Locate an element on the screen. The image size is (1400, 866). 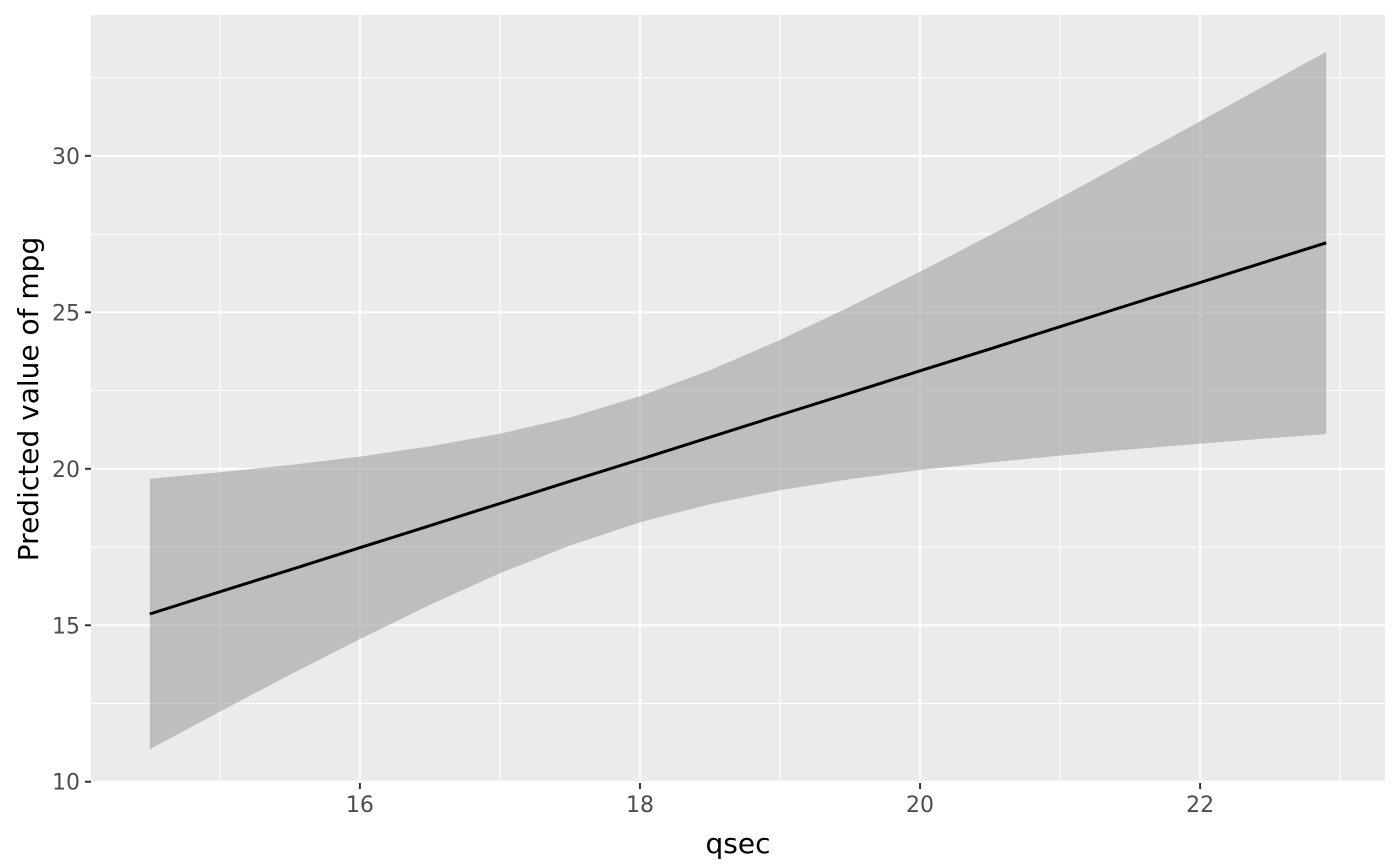
x-axis-tick-label: 18 is located at coordinates (640, 805).